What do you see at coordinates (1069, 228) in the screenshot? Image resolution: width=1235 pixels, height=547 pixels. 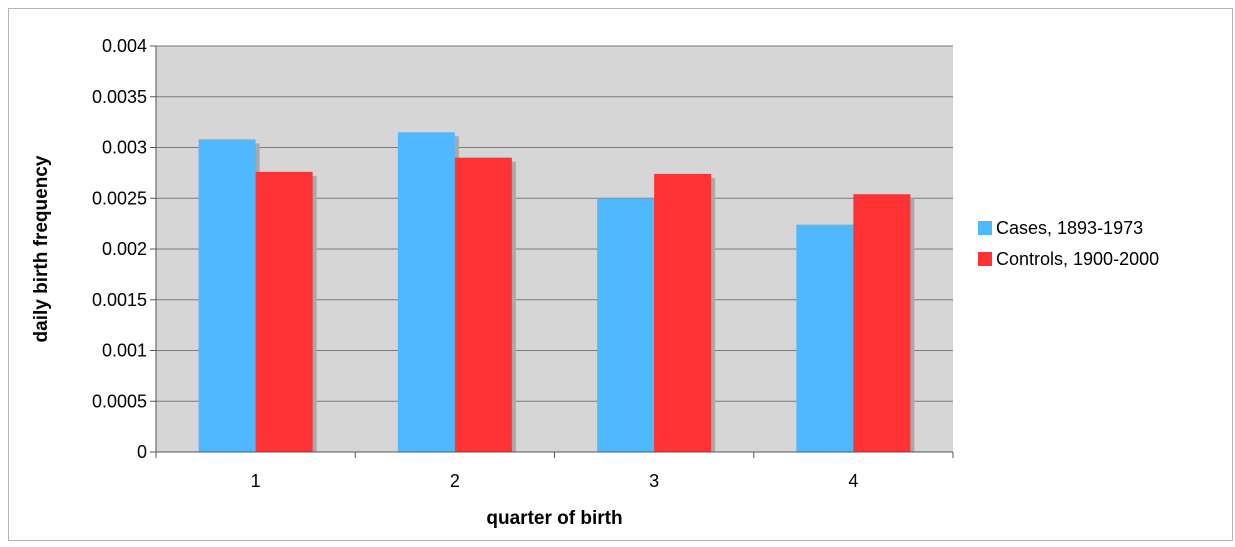 I see `legend-label: Cases, 1893-1973` at bounding box center [1069, 228].